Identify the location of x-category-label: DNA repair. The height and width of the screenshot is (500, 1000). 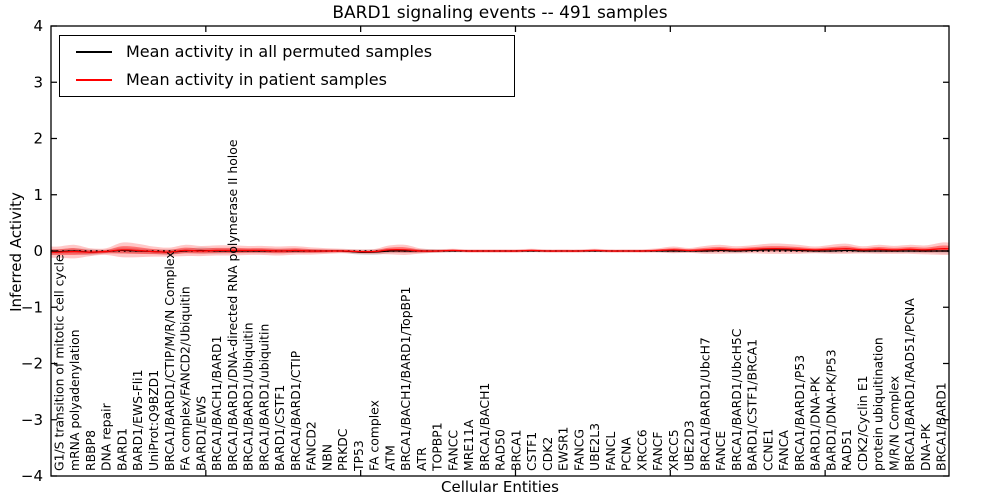
(106, 436).